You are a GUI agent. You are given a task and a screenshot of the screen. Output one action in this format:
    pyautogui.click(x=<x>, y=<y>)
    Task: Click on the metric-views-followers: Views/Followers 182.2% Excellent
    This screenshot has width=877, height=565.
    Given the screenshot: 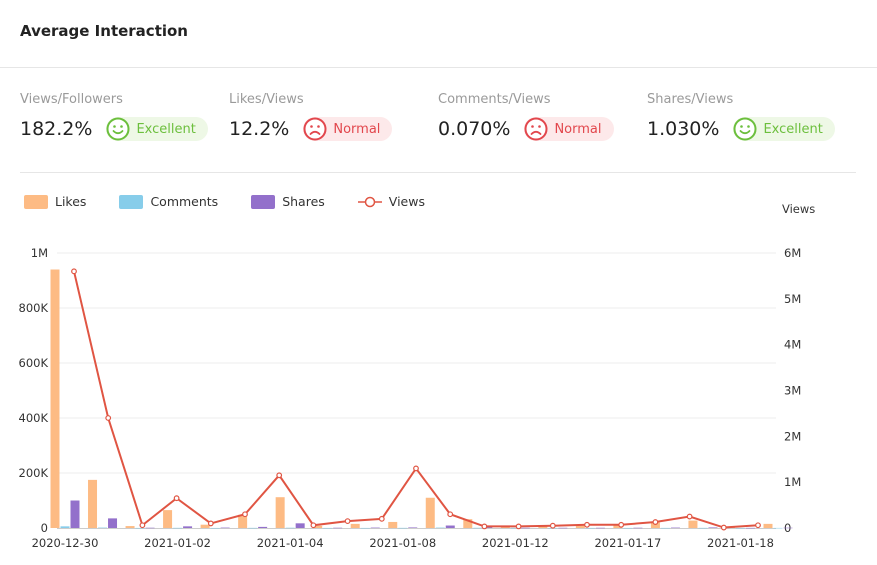 What is the action you would take?
    pyautogui.click(x=114, y=116)
    